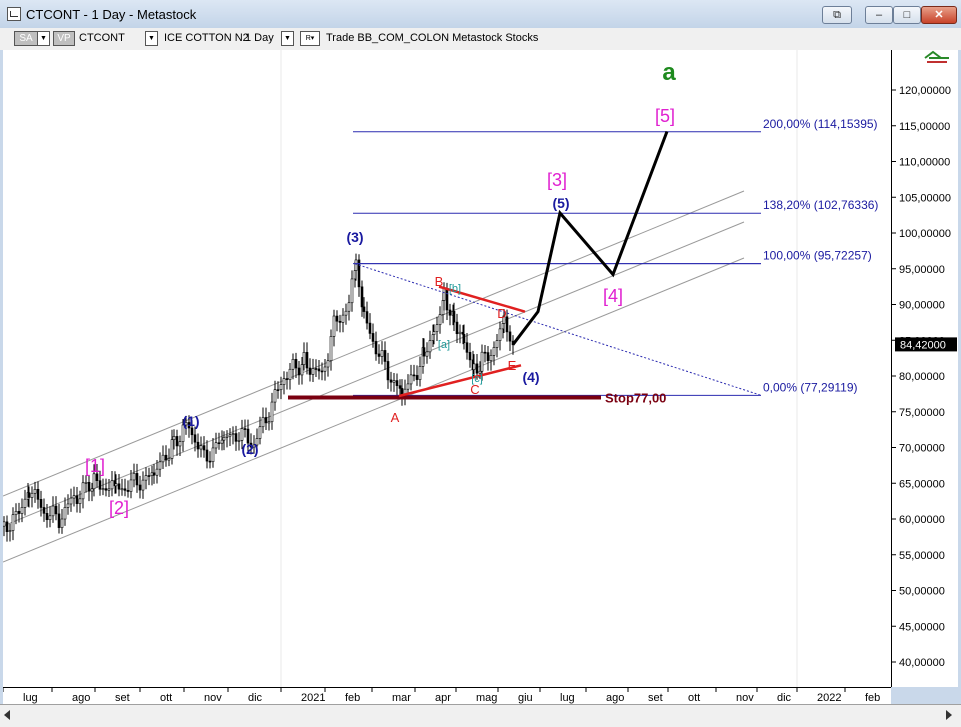 The height and width of the screenshot is (727, 961). What do you see at coordinates (613, 296) in the screenshot?
I see `wave-label-4-big: [4]` at bounding box center [613, 296].